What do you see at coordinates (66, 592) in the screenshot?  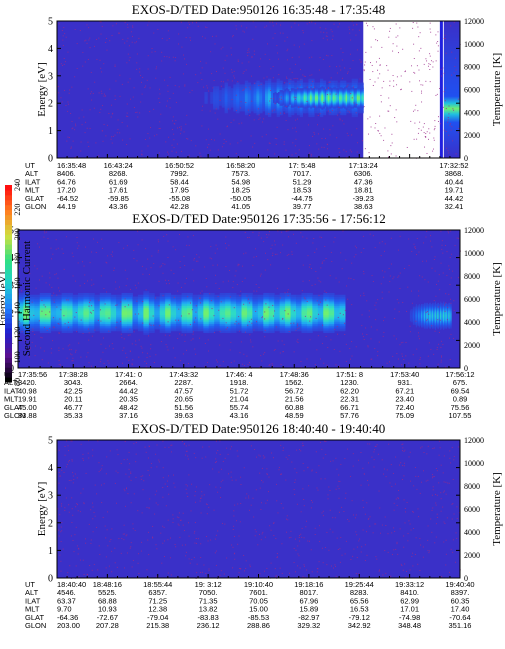 I see `table-cell: 4546.` at bounding box center [66, 592].